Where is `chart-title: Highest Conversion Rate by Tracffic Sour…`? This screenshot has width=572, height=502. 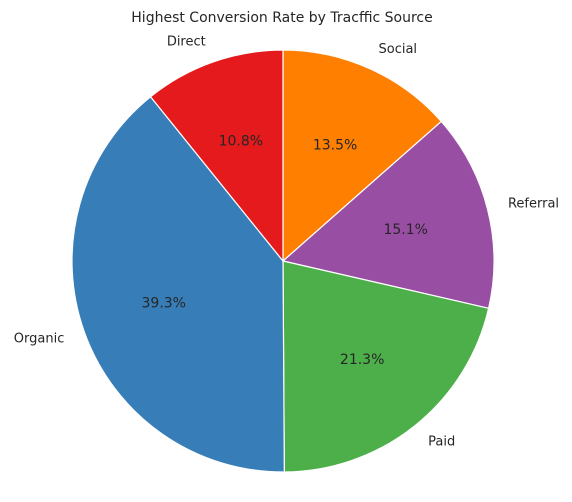
chart-title: Highest Conversion Rate by Tracffic Sour… is located at coordinates (281, 18).